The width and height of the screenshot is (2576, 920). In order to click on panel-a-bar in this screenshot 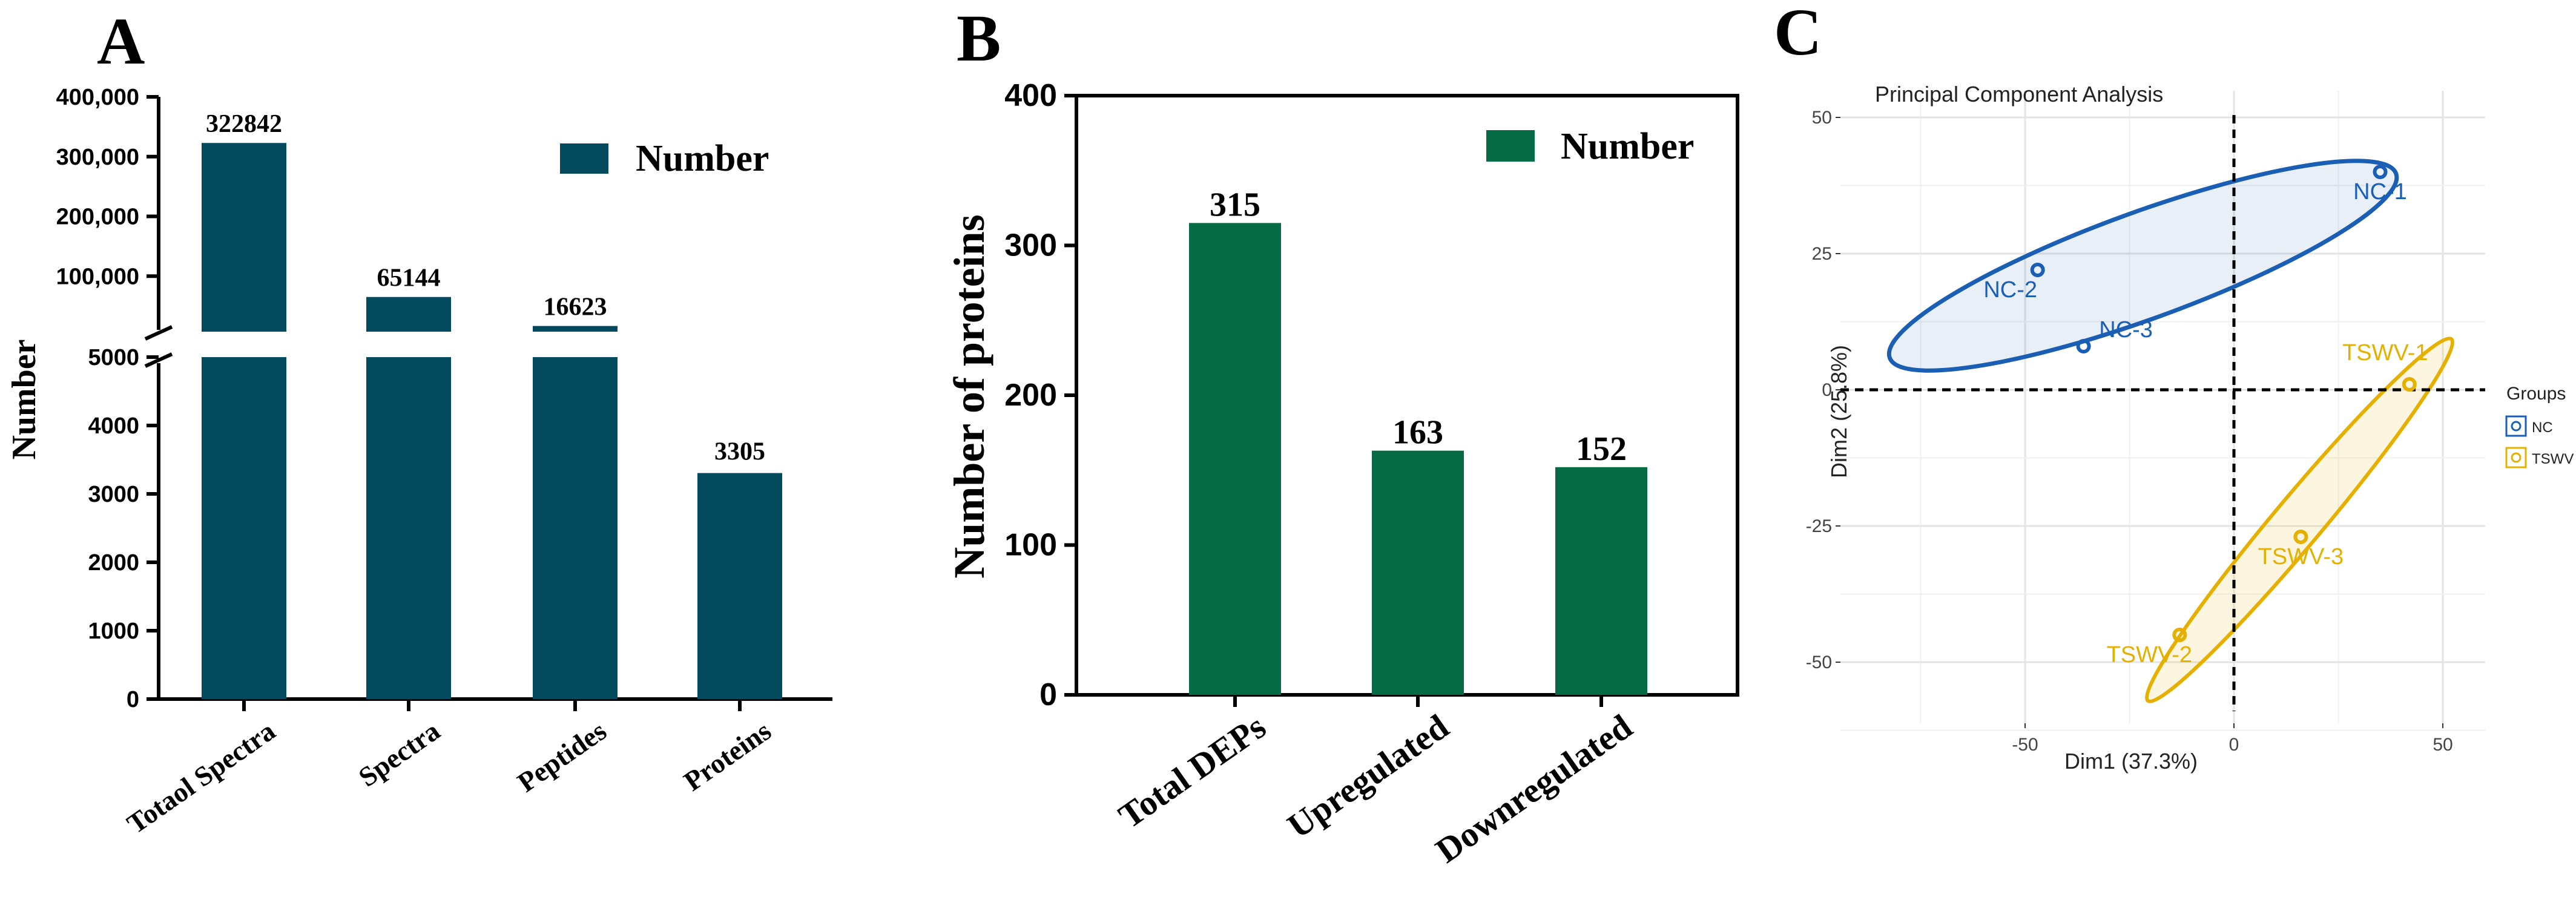, I will do `click(739, 586)`.